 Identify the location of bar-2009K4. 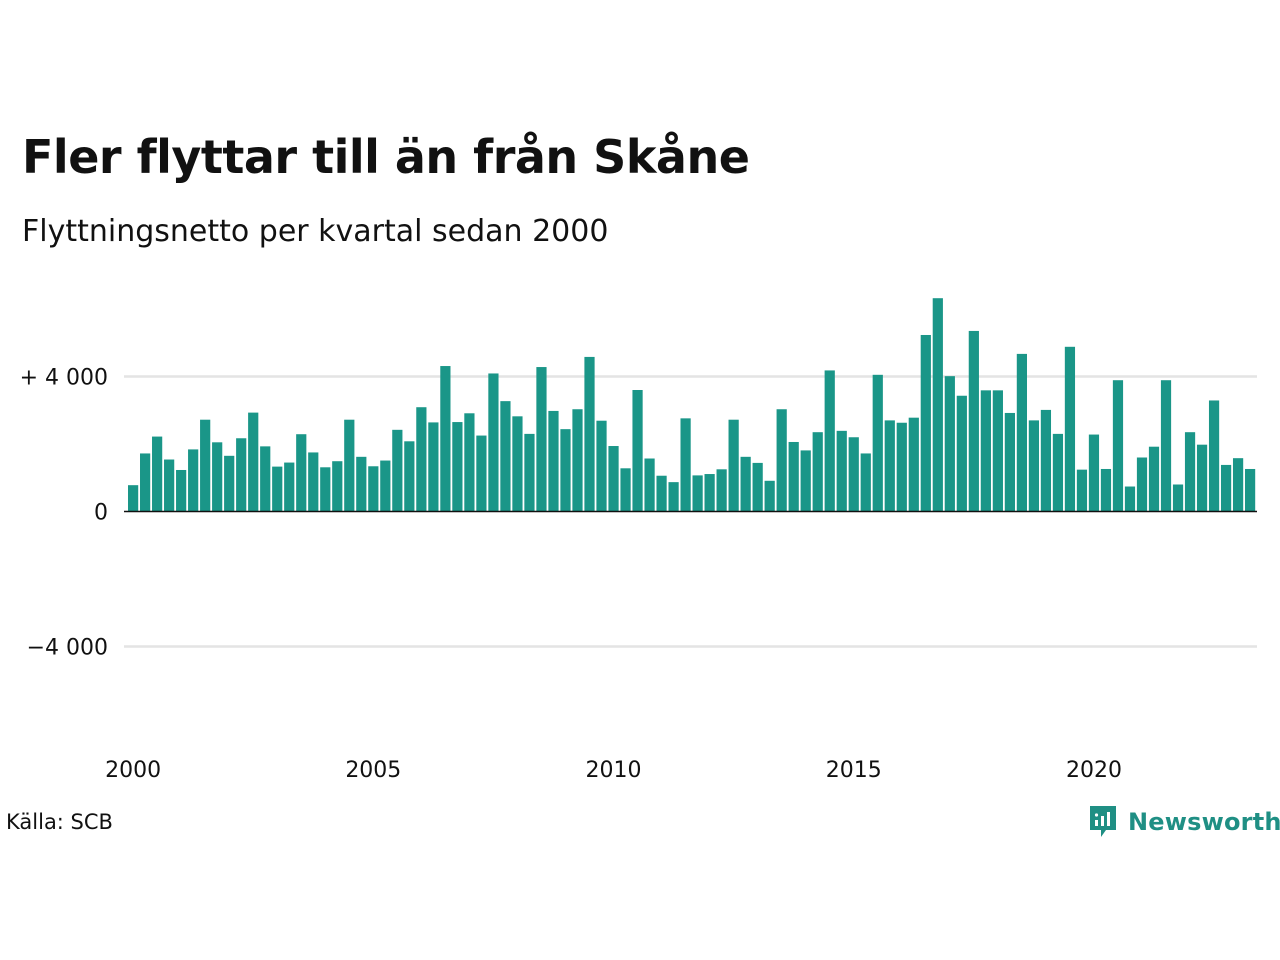
(601, 466).